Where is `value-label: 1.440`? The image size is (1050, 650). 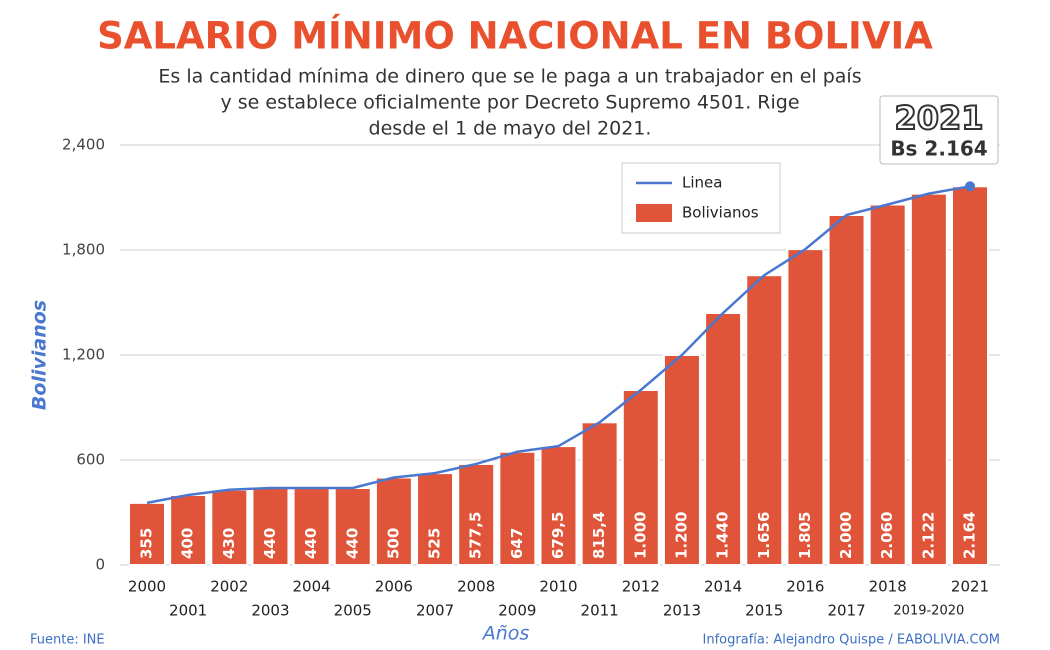
value-label: 1.440 is located at coordinates (723, 535).